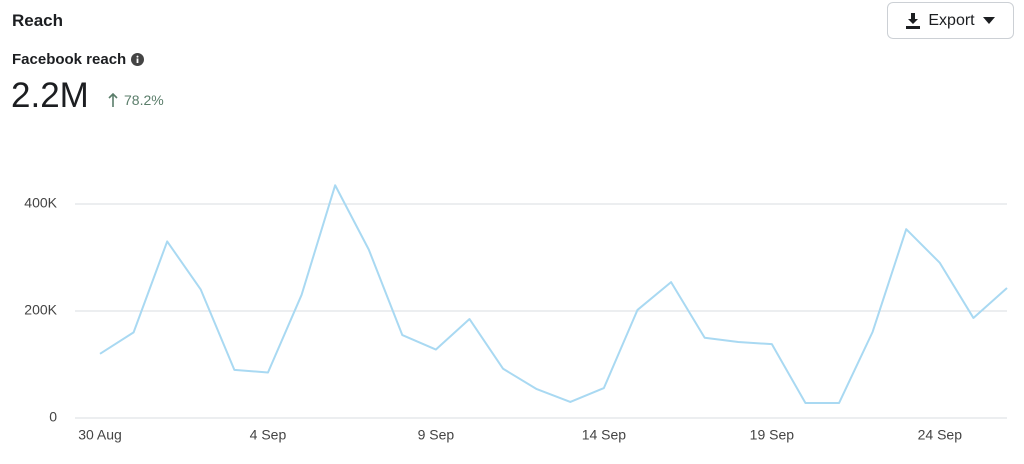 This screenshot has width=1024, height=464. What do you see at coordinates (436, 435) in the screenshot?
I see `x-tick-label: 9 Sep` at bounding box center [436, 435].